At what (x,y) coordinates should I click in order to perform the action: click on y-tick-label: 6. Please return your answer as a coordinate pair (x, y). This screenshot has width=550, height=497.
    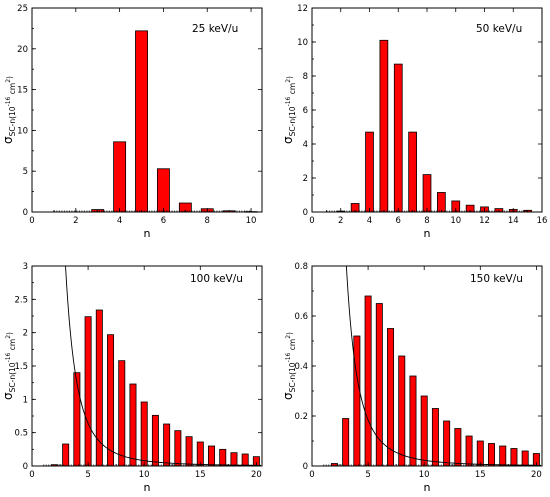
    Looking at the image, I should click on (305, 111).